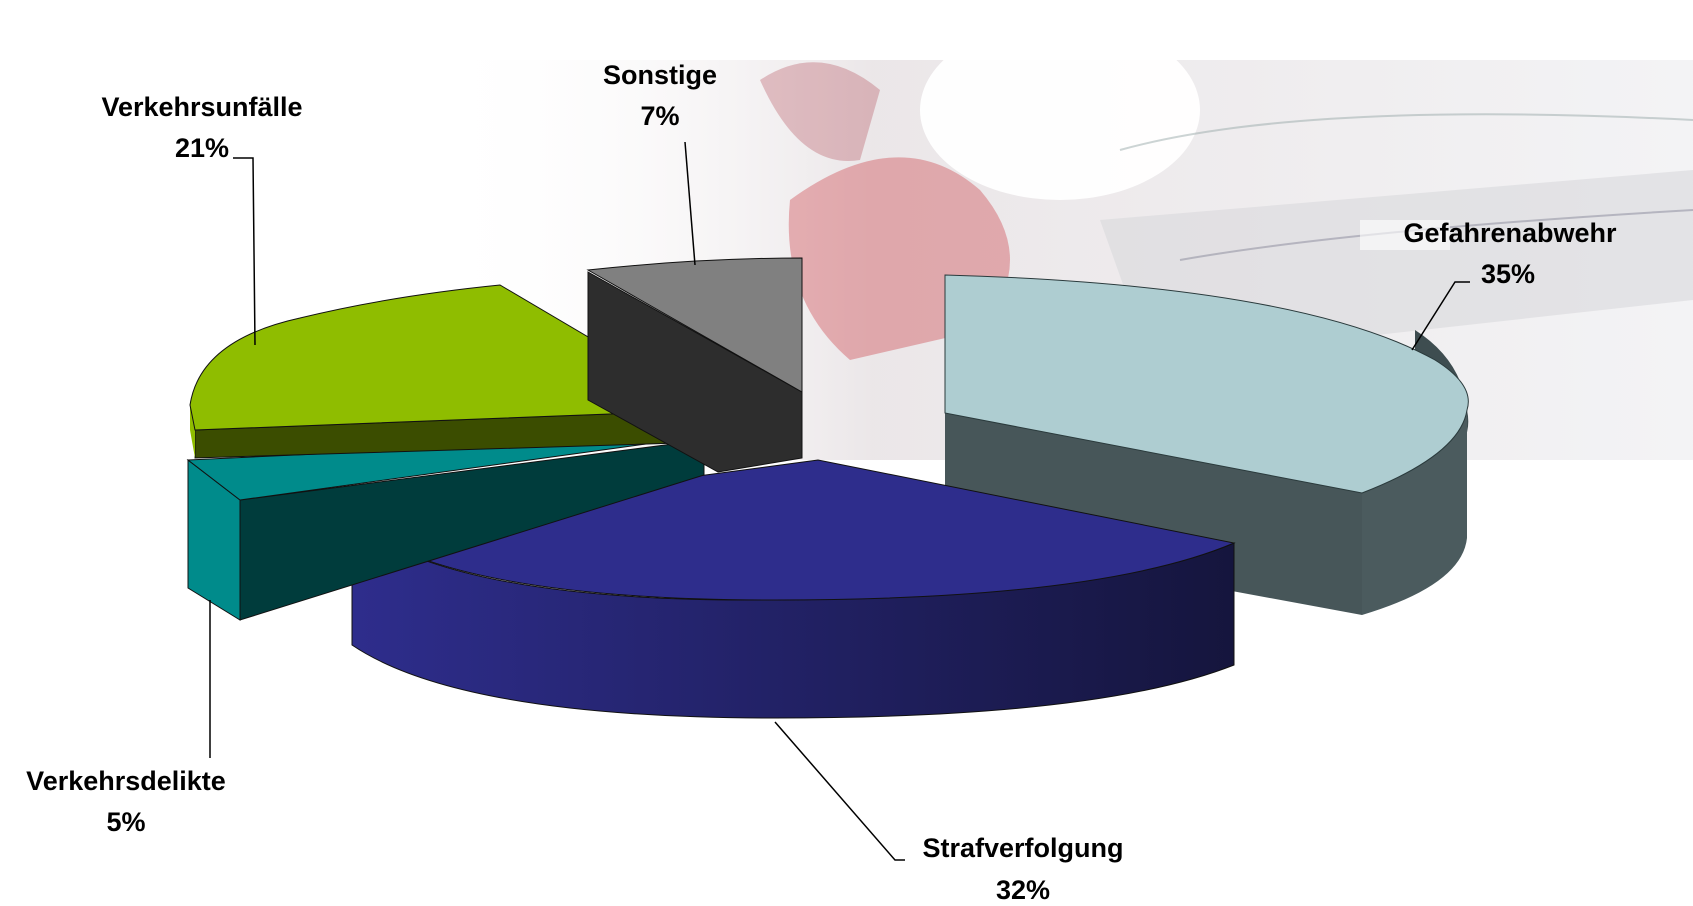  I want to click on slice-verkehrsunfaelle-top, so click(451, 357).